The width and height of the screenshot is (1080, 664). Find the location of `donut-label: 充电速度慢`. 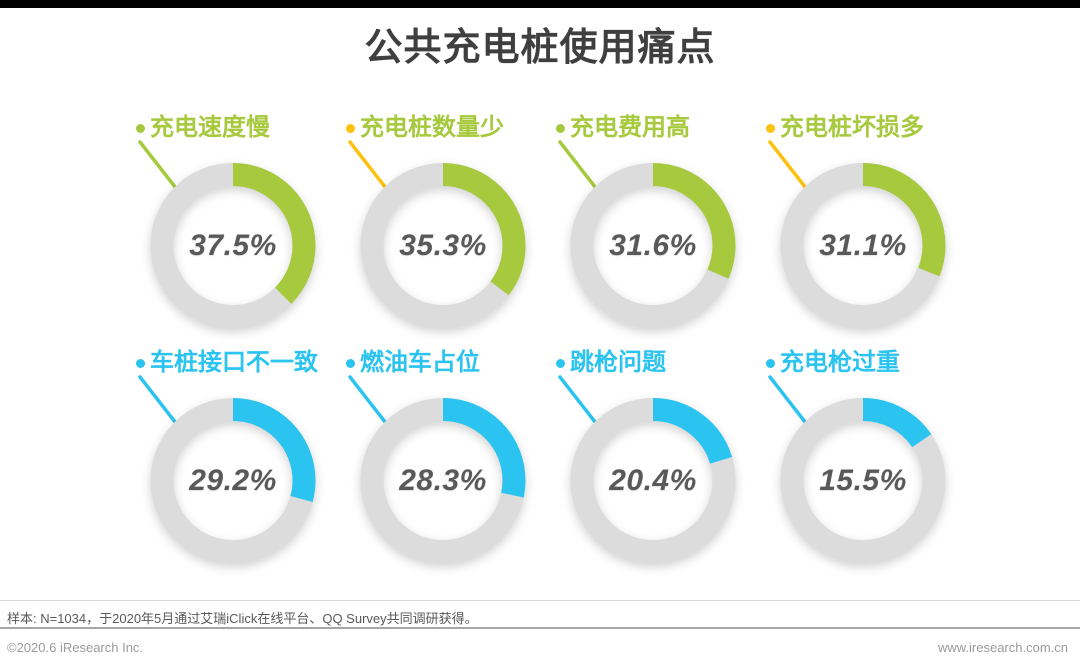

donut-label: 充电速度慢 is located at coordinates (210, 127).